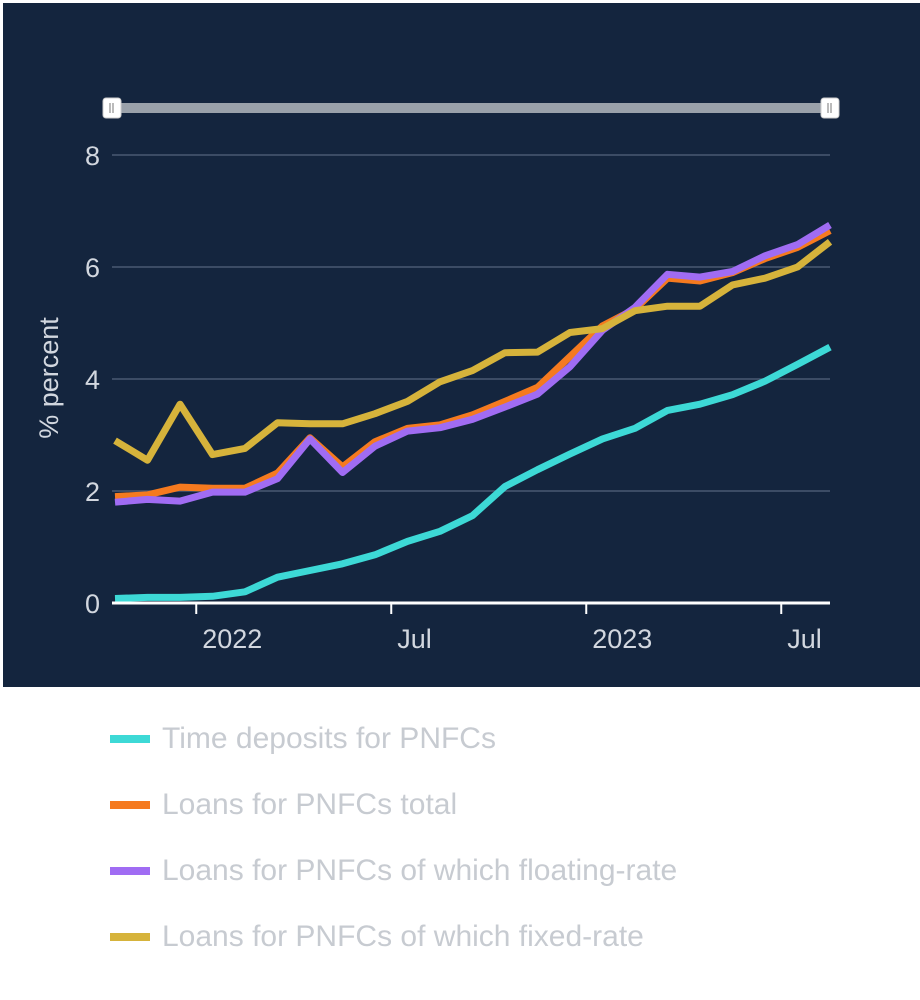  I want to click on range-slider-track, so click(471, 108).